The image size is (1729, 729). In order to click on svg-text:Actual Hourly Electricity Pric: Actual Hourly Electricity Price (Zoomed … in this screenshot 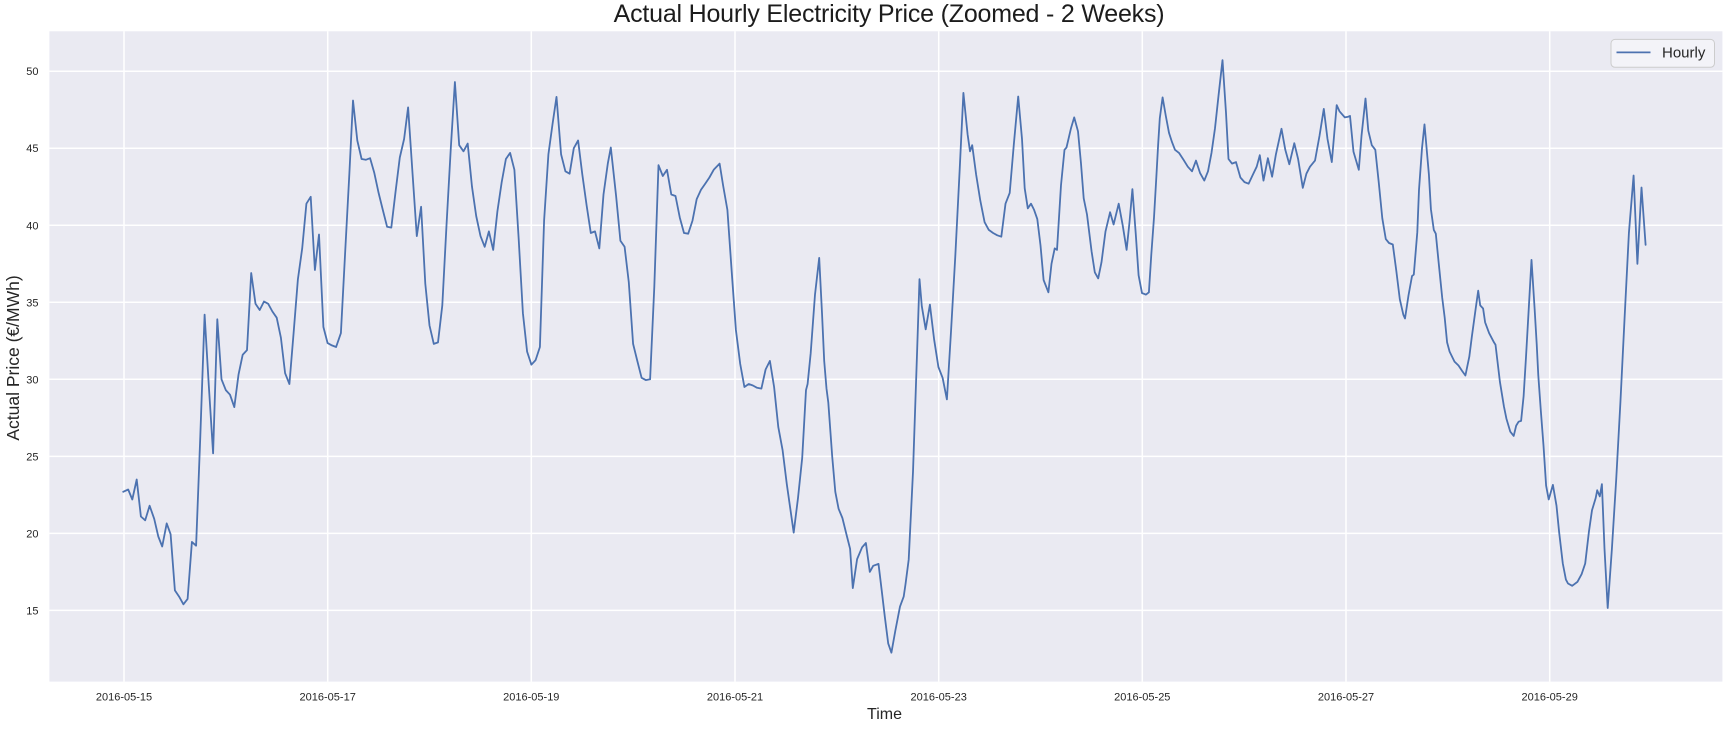, I will do `click(889, 14)`.